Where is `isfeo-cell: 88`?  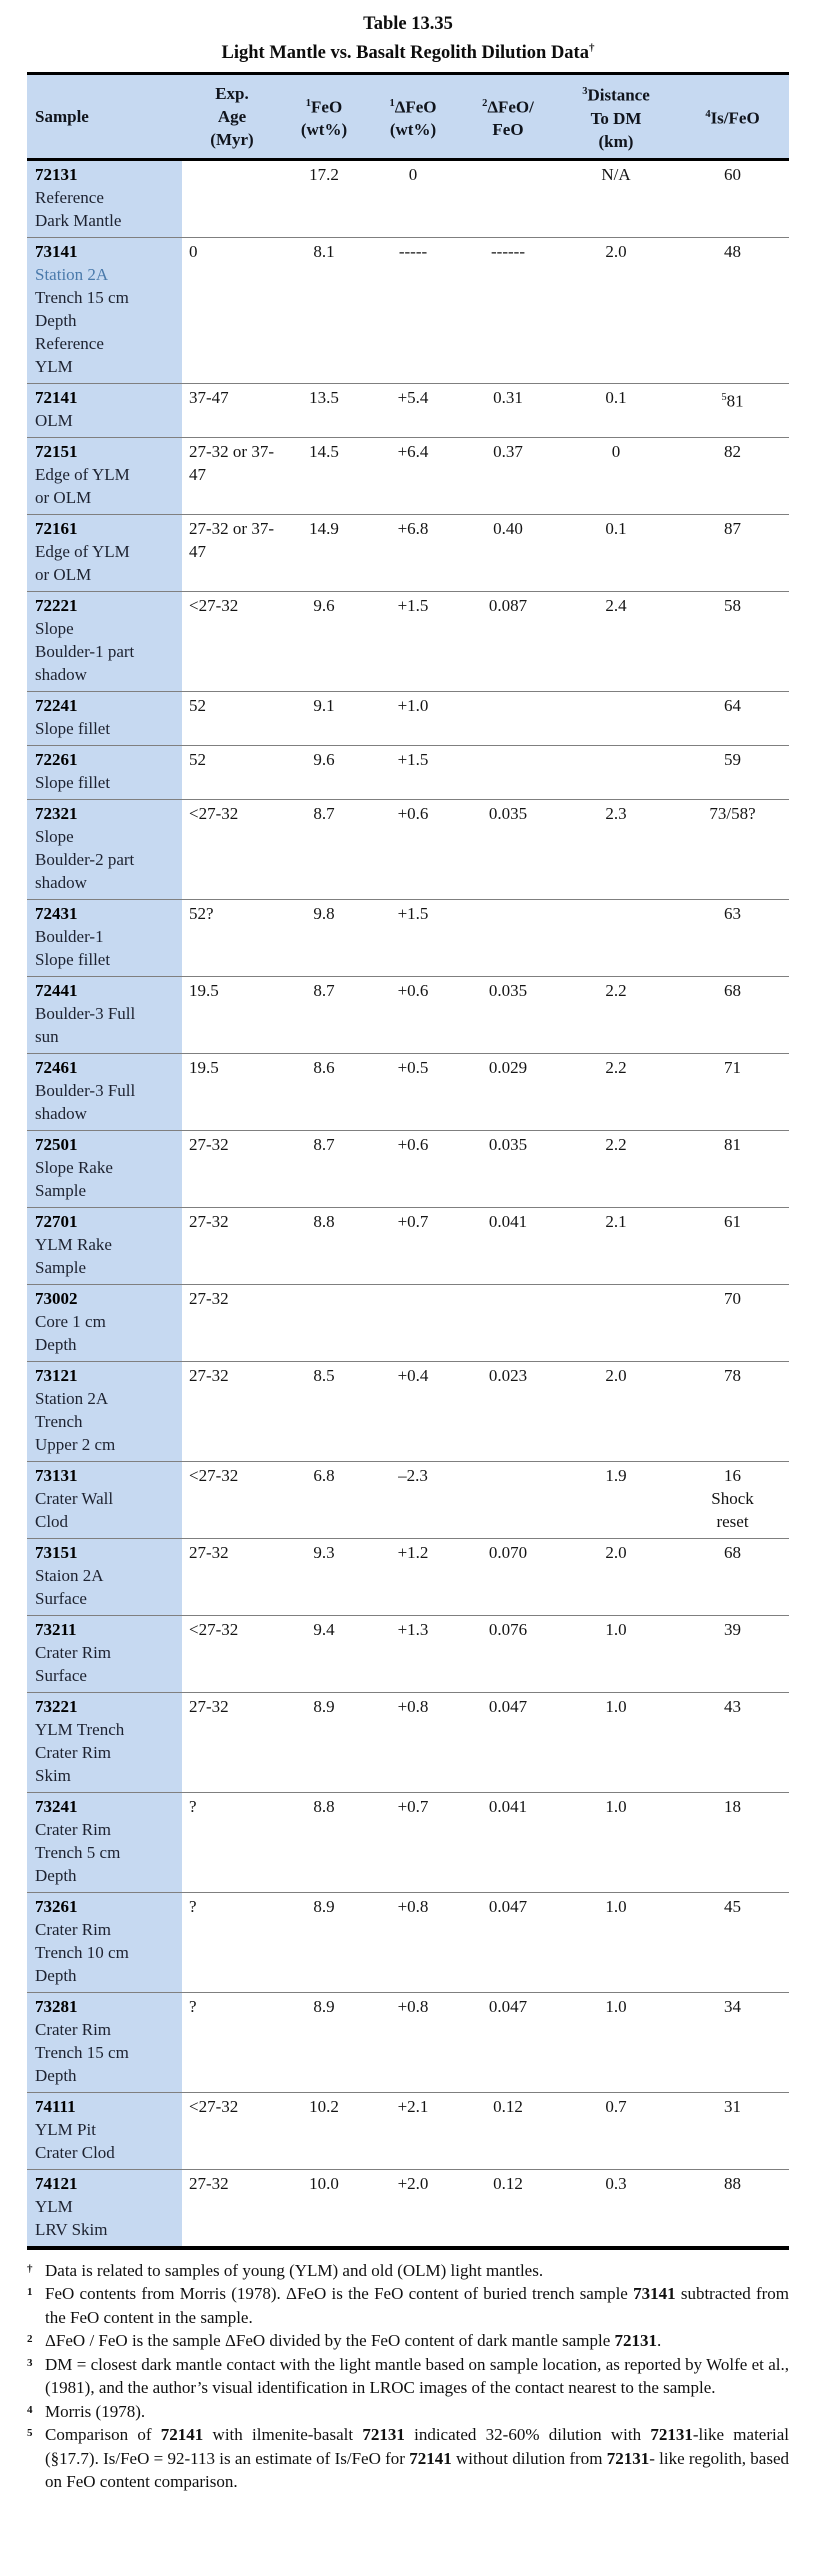 isfeo-cell: 88 is located at coordinates (732, 2209).